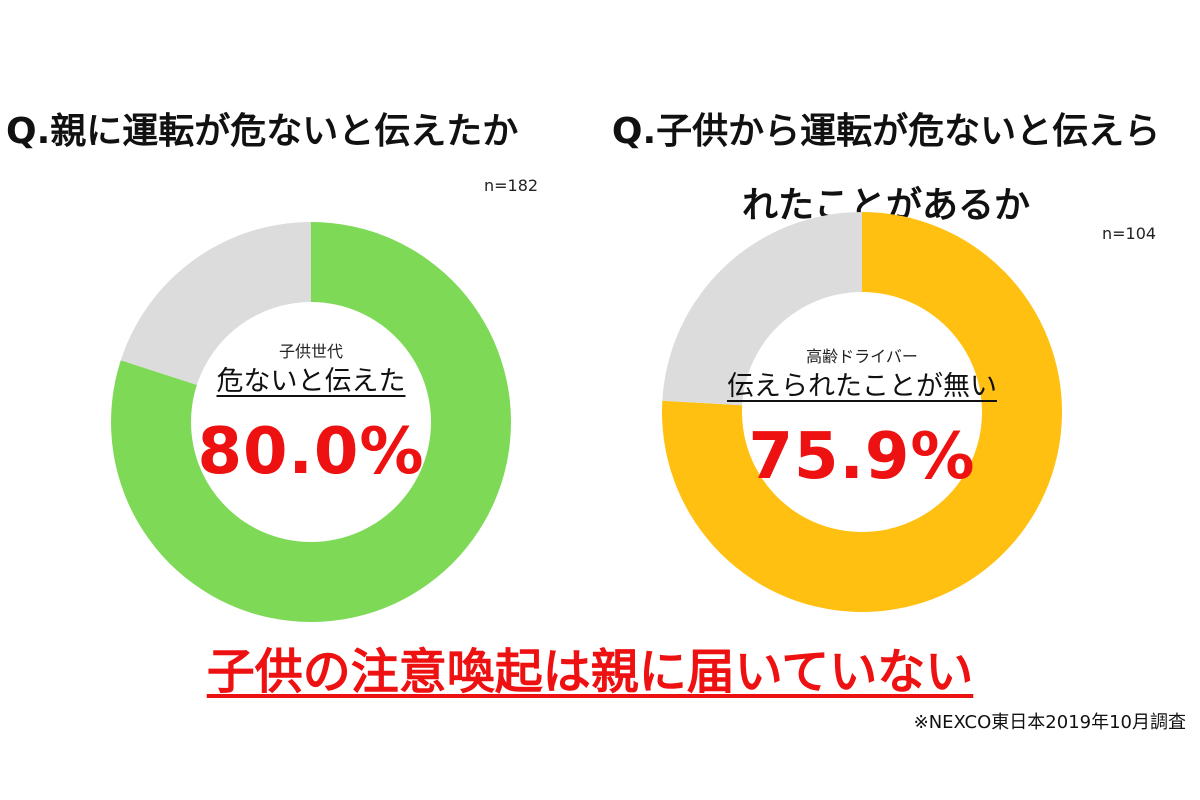  What do you see at coordinates (862, 386) in the screenshot?
I see `highlighted-answer-label: 伝えられたことが無い` at bounding box center [862, 386].